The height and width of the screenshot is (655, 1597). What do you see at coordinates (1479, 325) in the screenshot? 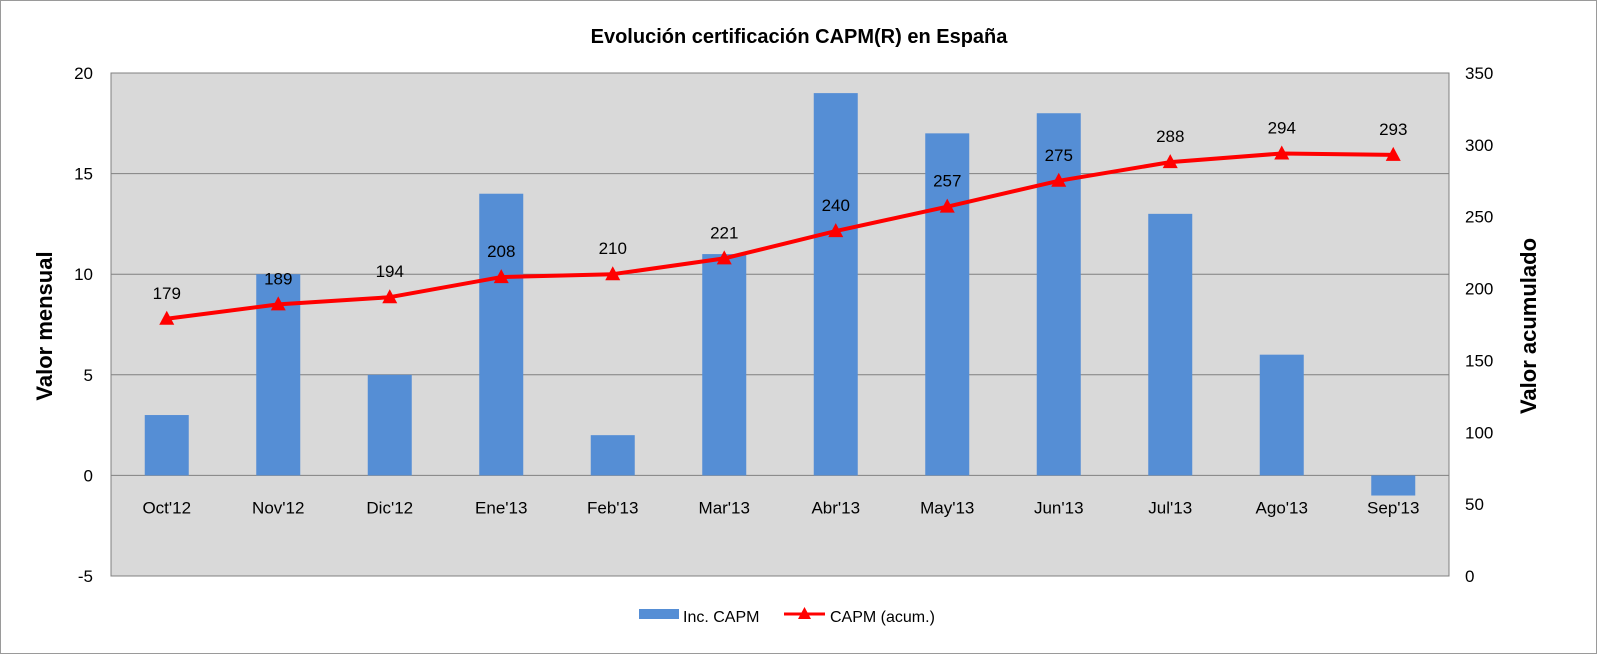
I see `right-axis-ticks: 0 50 100 150 200 250 300 350` at bounding box center [1479, 325].